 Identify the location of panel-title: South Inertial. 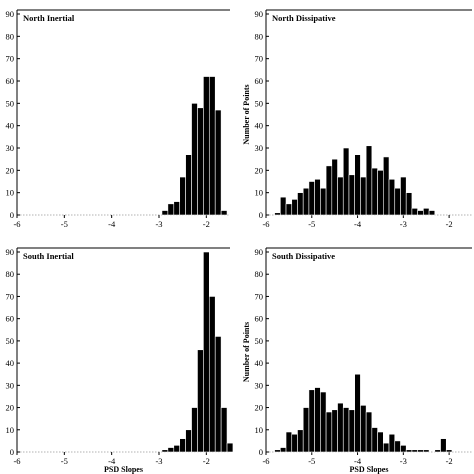
(48, 256).